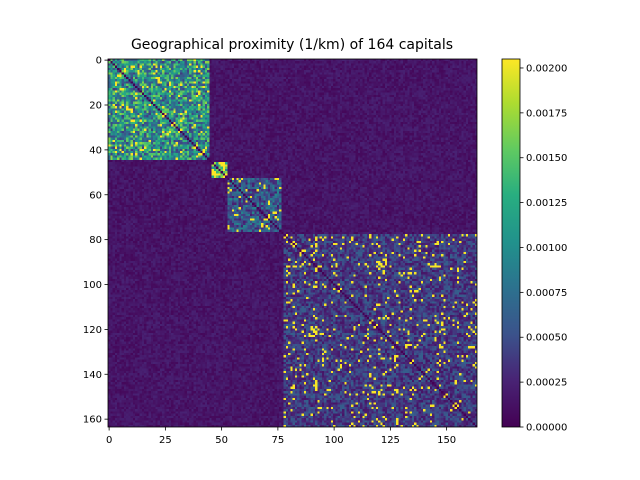 This screenshot has height=480, width=640. Describe the element at coordinates (92, 420) in the screenshot. I see `y-tick-label: 160` at that location.